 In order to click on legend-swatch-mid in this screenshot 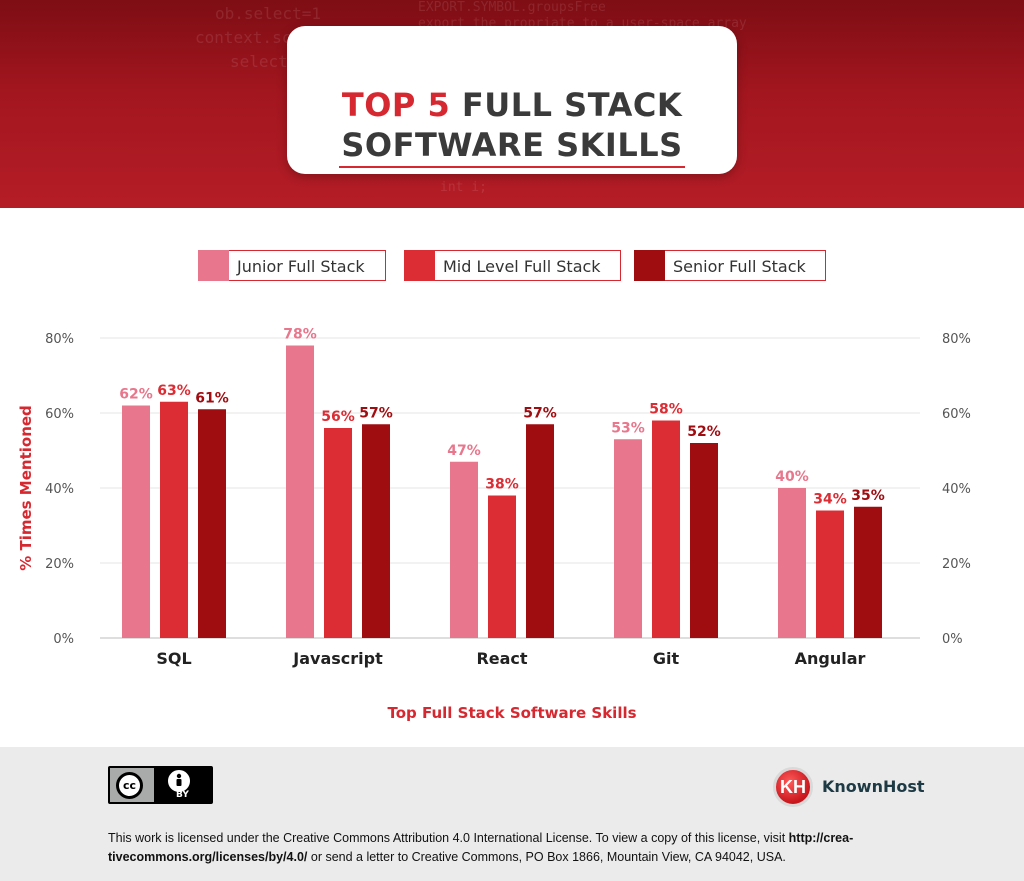, I will do `click(419, 265)`.